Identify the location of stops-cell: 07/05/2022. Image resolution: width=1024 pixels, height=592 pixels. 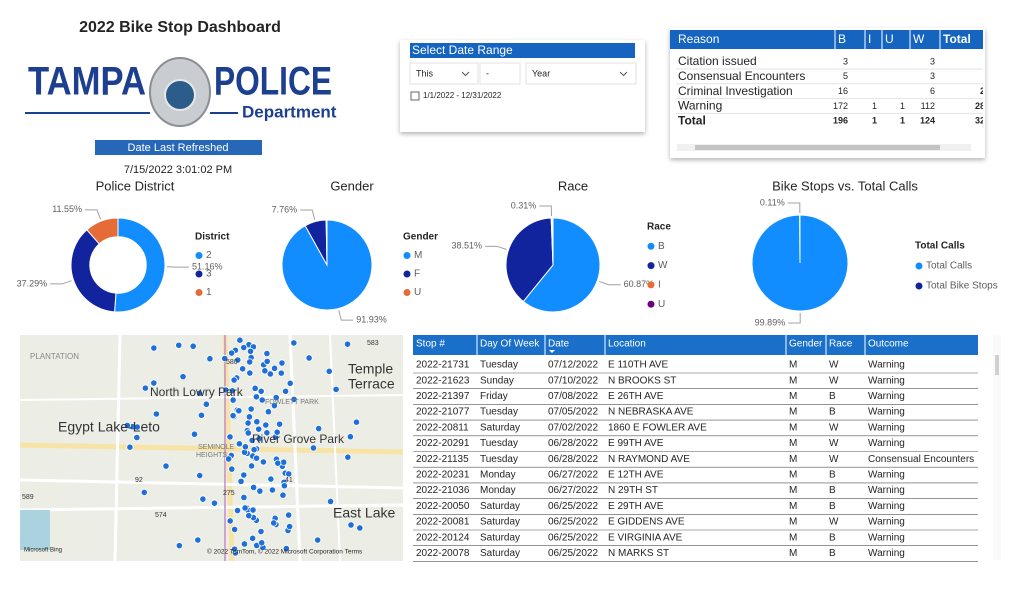
(573, 412).